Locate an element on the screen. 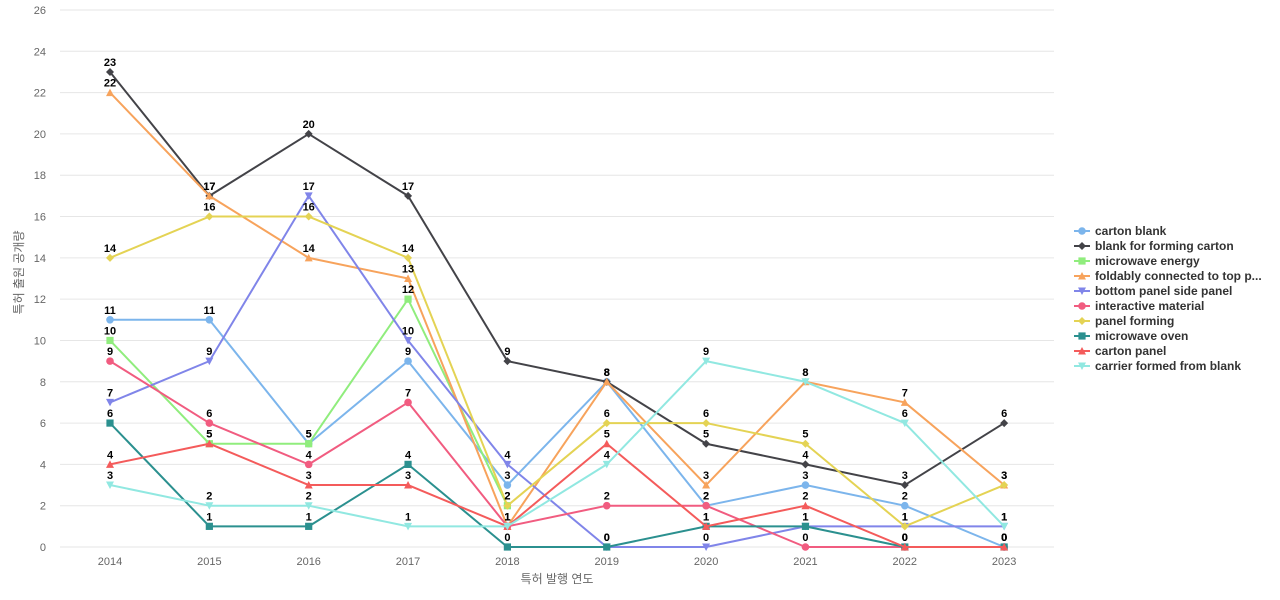 Image resolution: width=1280 pixels, height=600 pixels. data-label: 4 is located at coordinates (507, 455).